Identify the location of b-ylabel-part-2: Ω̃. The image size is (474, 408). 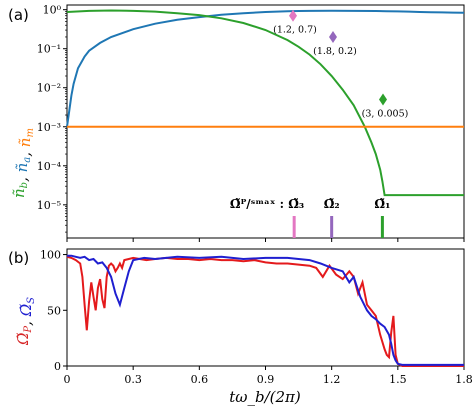
(26, 310).